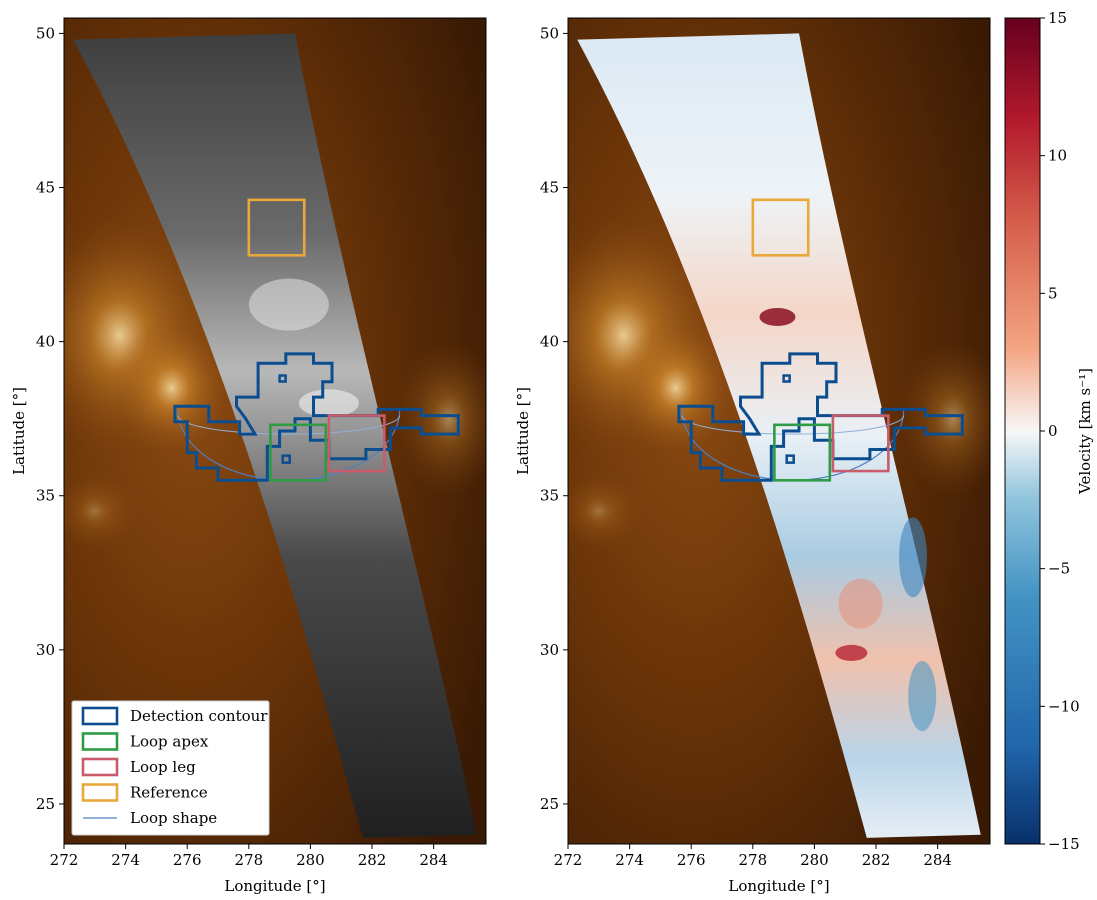  What do you see at coordinates (199, 716) in the screenshot?
I see `legend-entry-label: Detection contour` at bounding box center [199, 716].